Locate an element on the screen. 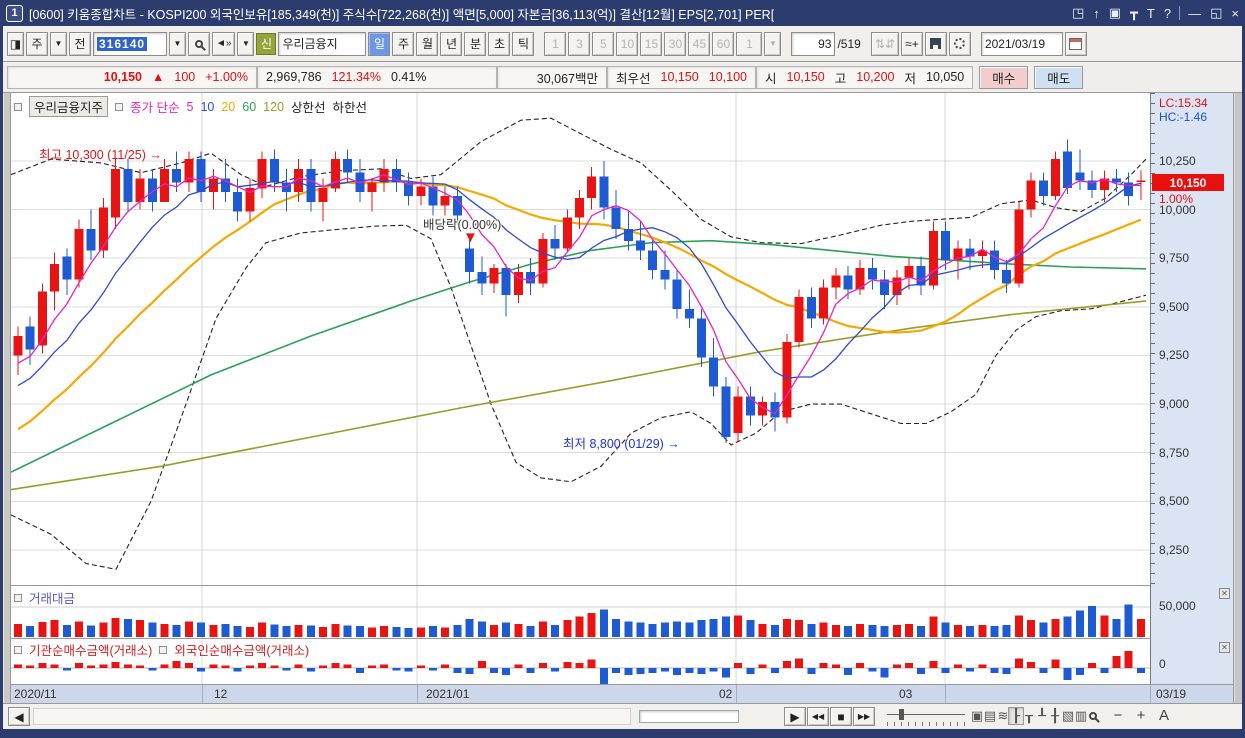 The height and width of the screenshot is (738, 1245). cycle-dropdown: ▼ is located at coordinates (58, 43).